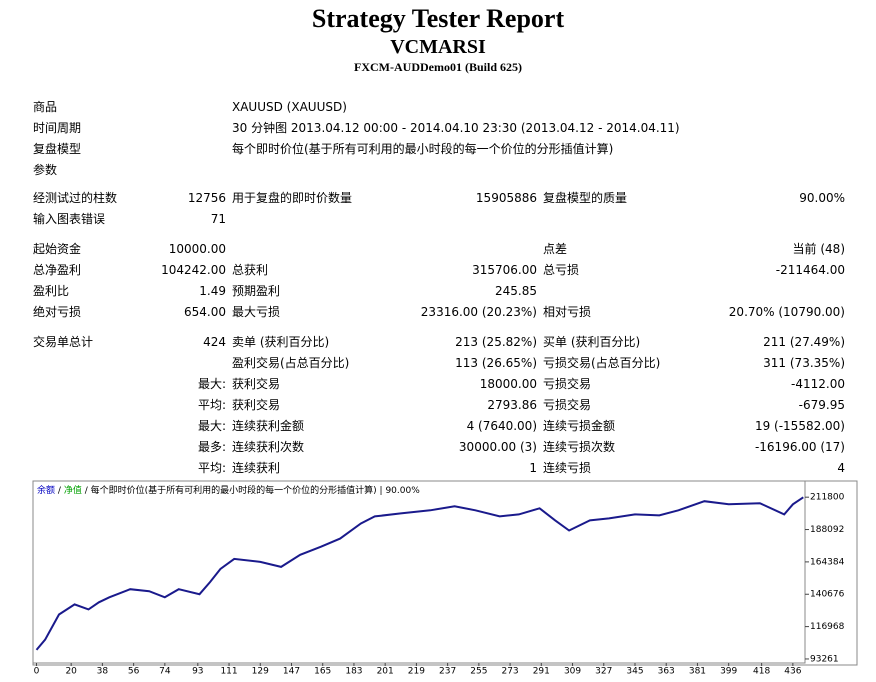 The image size is (876, 682). What do you see at coordinates (818, 249) in the screenshot?
I see `stat-value: 当前 (48)` at bounding box center [818, 249].